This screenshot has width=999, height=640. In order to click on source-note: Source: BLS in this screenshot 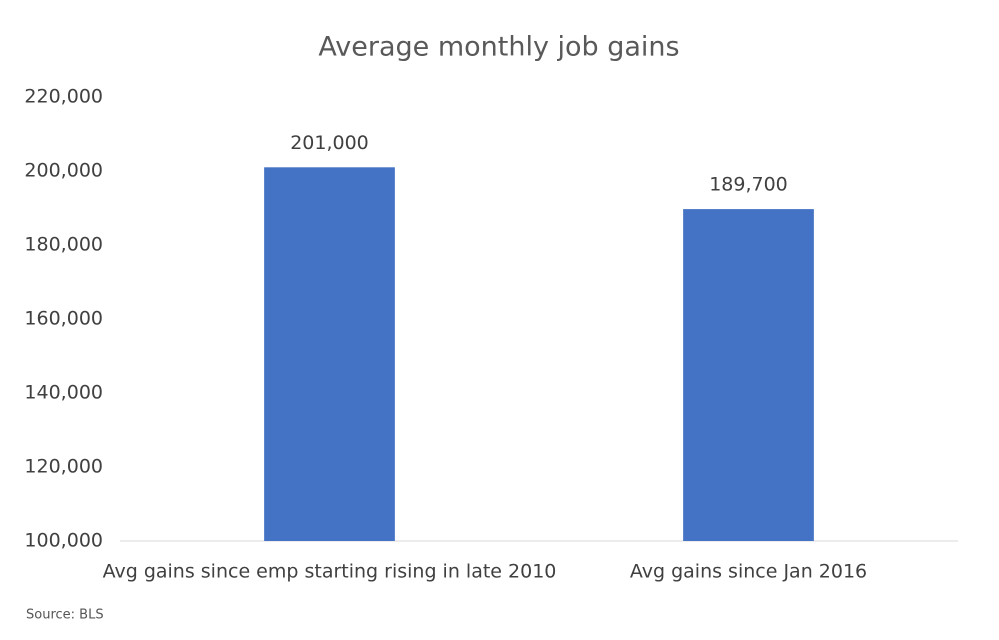, I will do `click(65, 615)`.